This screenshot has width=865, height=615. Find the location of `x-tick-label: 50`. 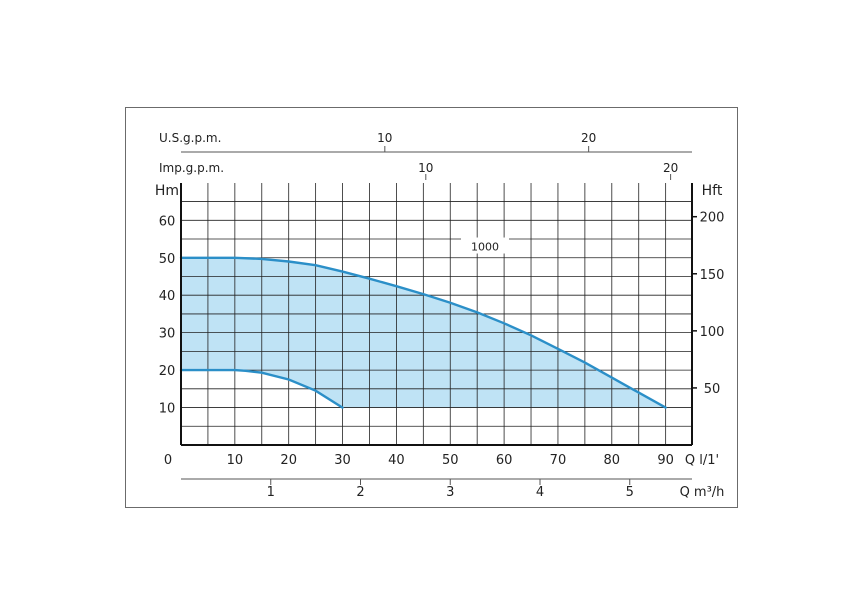

x-tick-label: 50 is located at coordinates (450, 460).